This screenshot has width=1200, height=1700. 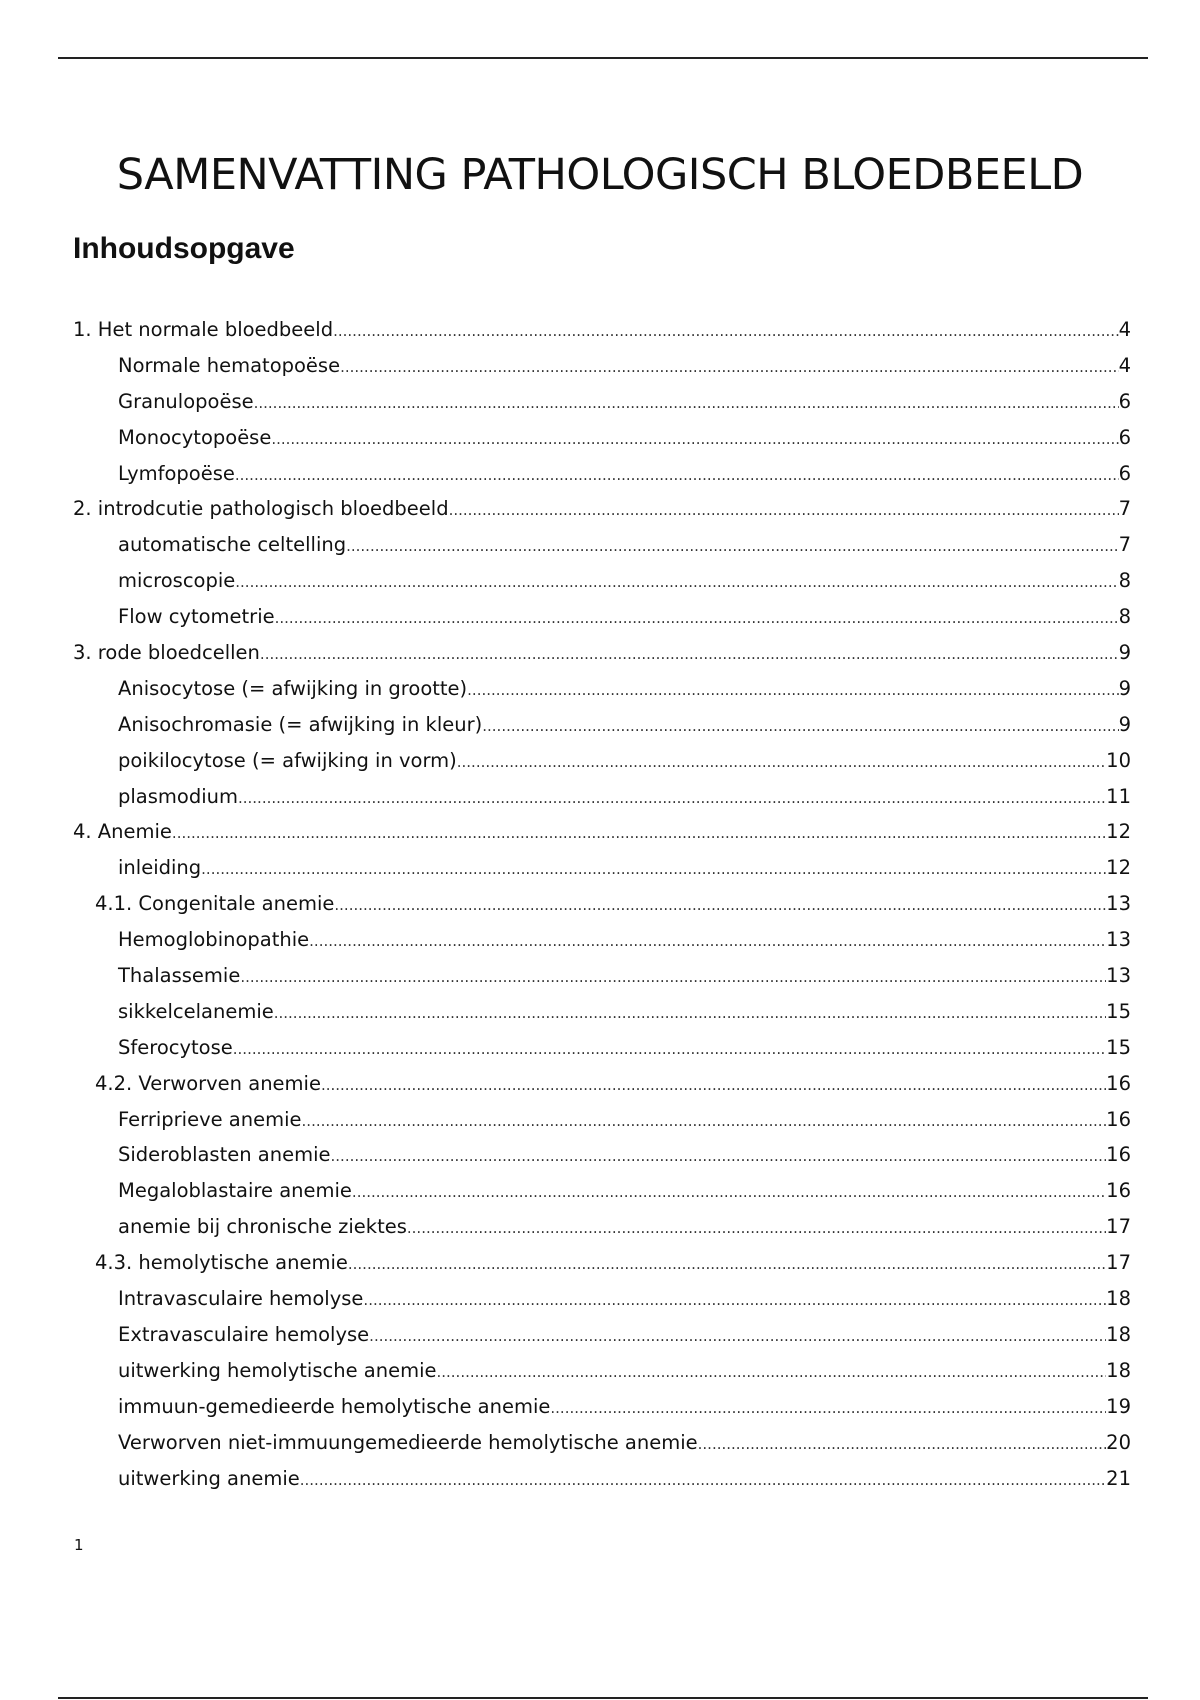 I want to click on toc-entry: Sideroblasten anemie 16, so click(x=602, y=1161).